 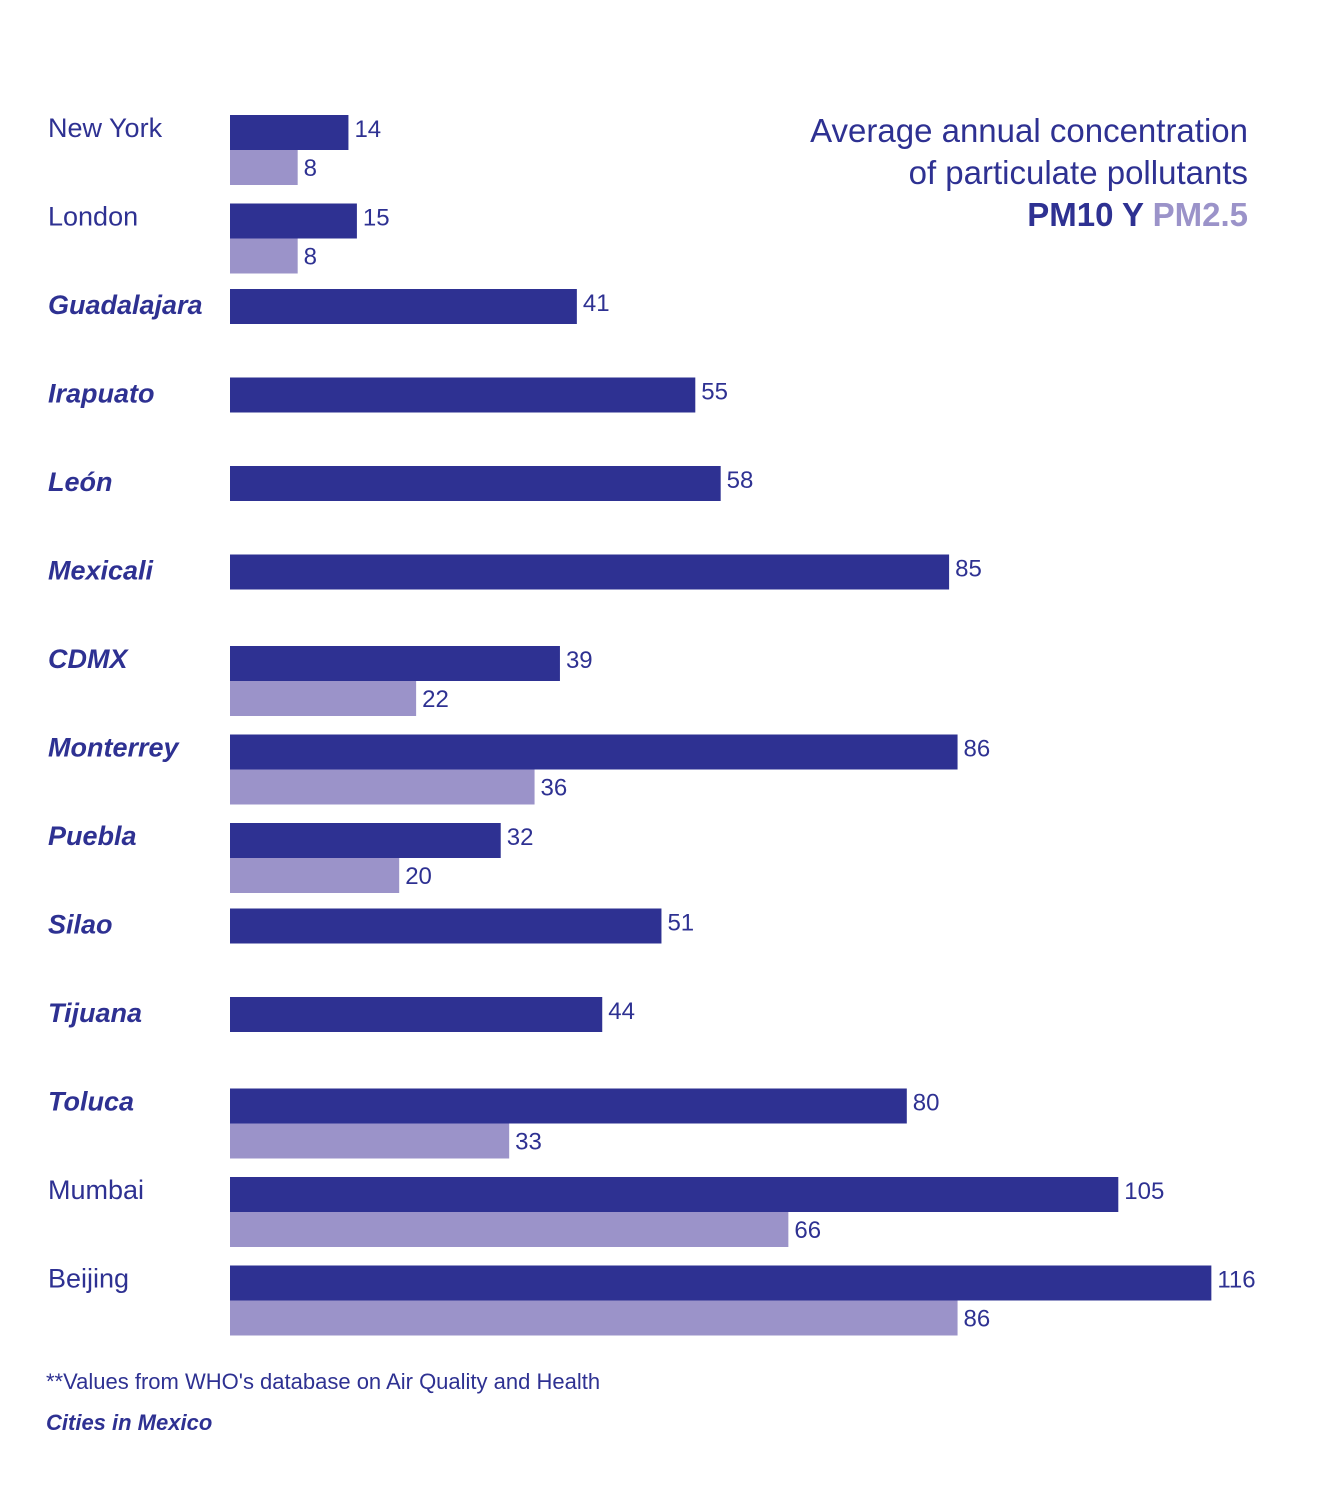 What do you see at coordinates (674, 1194) in the screenshot?
I see `bar-pm10-mumbai` at bounding box center [674, 1194].